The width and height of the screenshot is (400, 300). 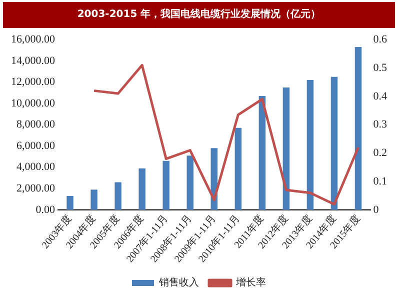 What do you see at coordinates (46, 210) in the screenshot?
I see `y-tick-label: 0.00` at bounding box center [46, 210].